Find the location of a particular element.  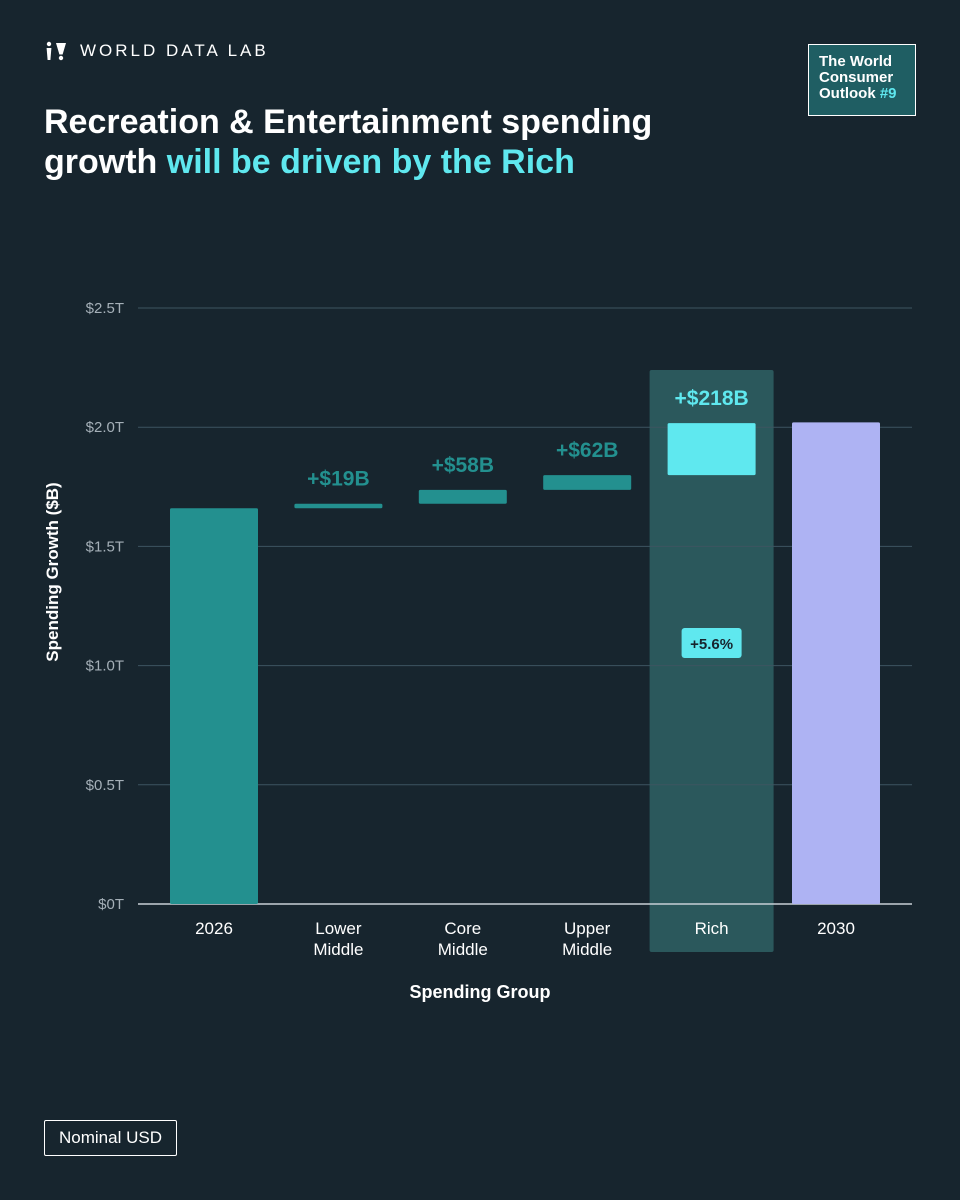

badge-number: #9 is located at coordinates (888, 93).